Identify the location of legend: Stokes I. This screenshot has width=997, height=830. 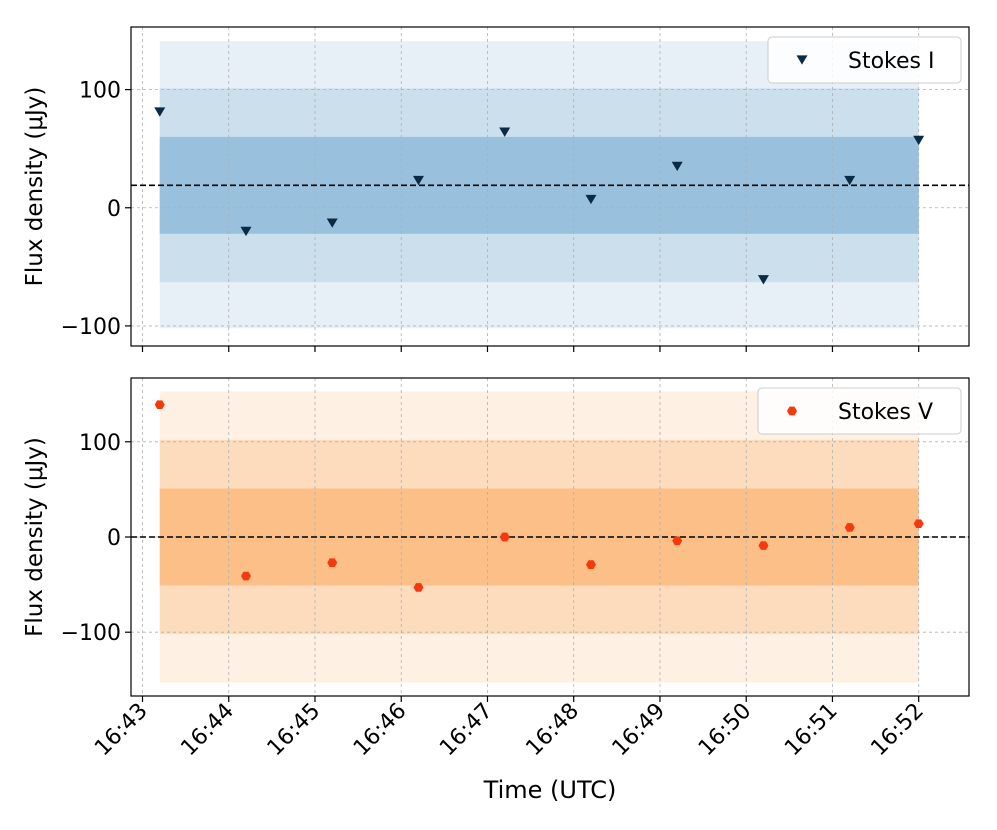
(864, 60).